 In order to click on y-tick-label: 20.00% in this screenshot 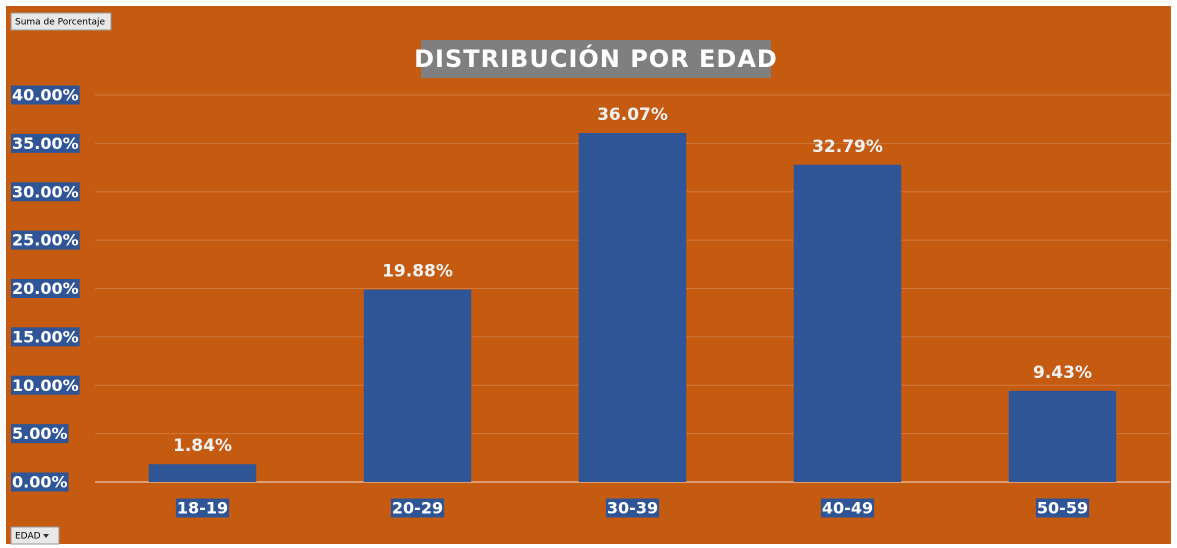, I will do `click(45, 288)`.